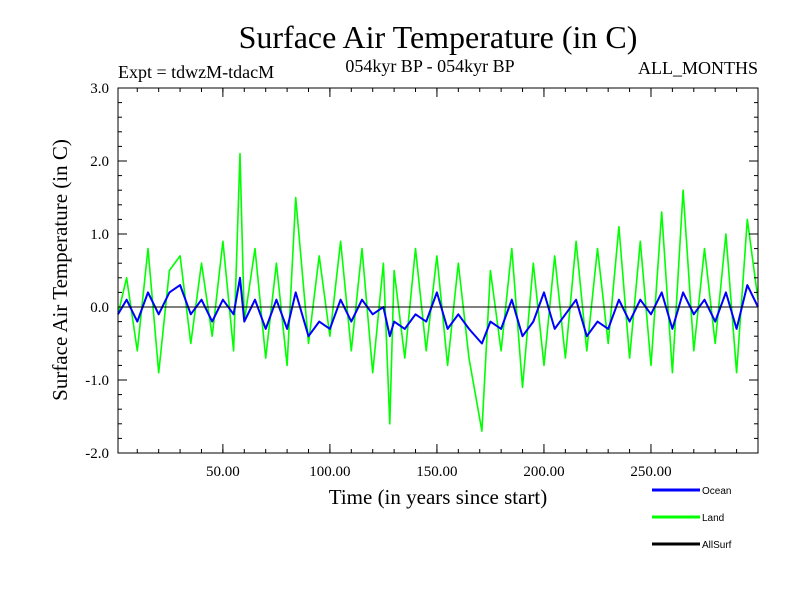  What do you see at coordinates (99, 162) in the screenshot?
I see `y-tick-label: 2.0` at bounding box center [99, 162].